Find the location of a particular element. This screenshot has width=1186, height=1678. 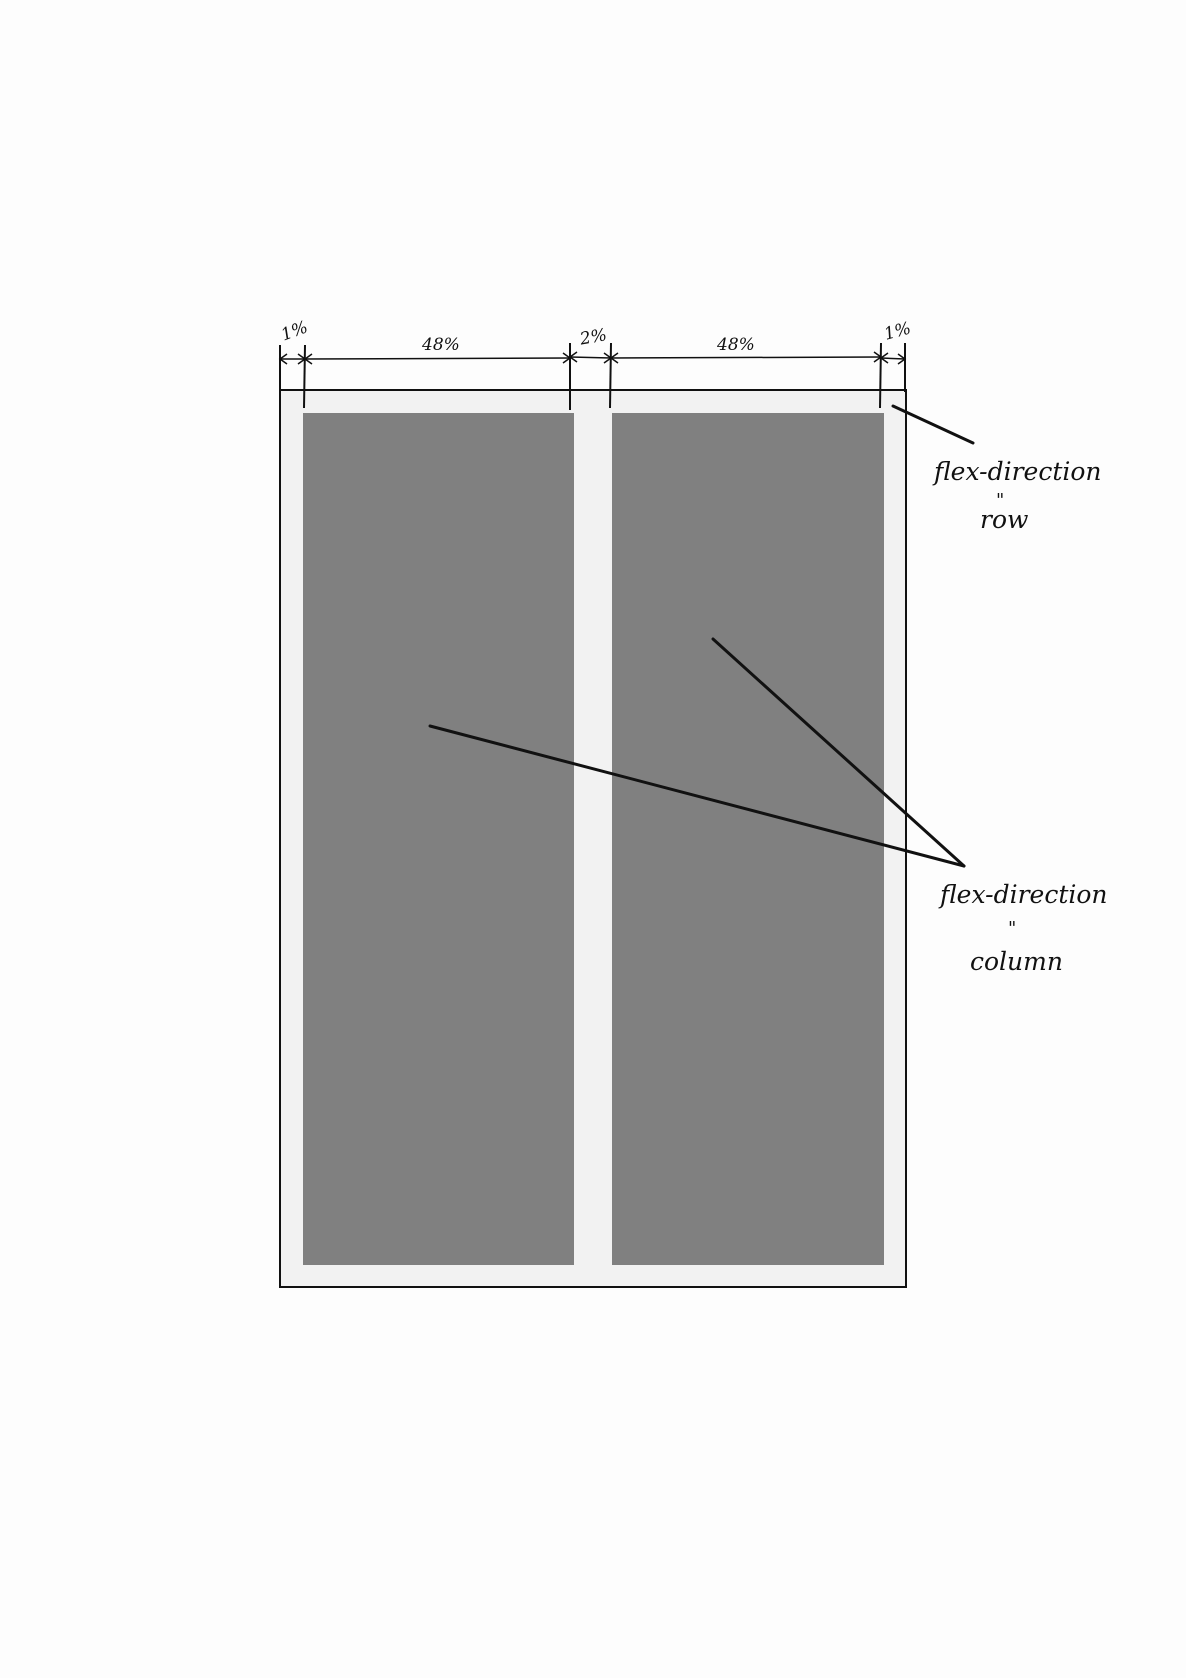

leader-lines is located at coordinates (701, 636).